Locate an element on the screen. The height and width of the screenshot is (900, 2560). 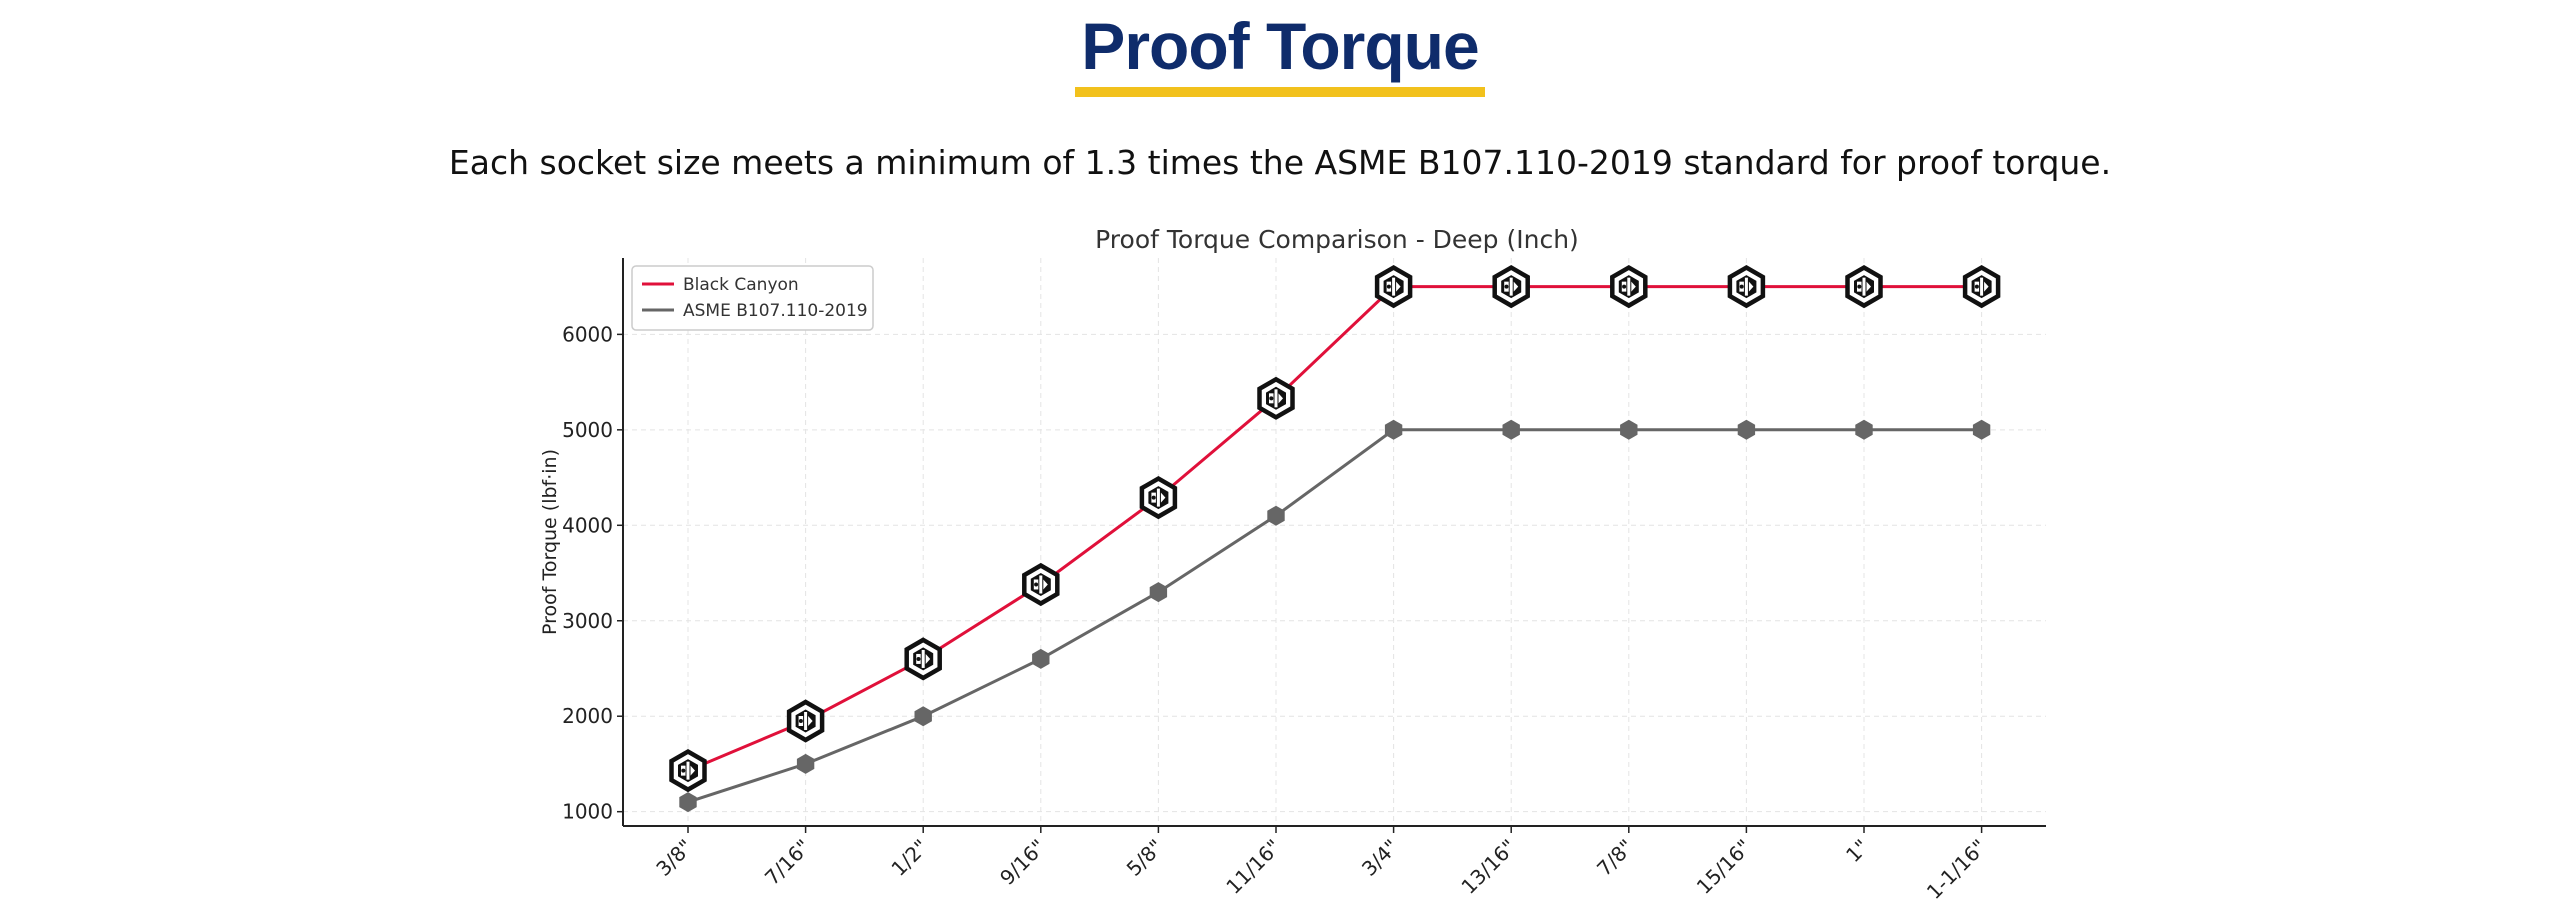
legend-box is located at coordinates (752, 298).